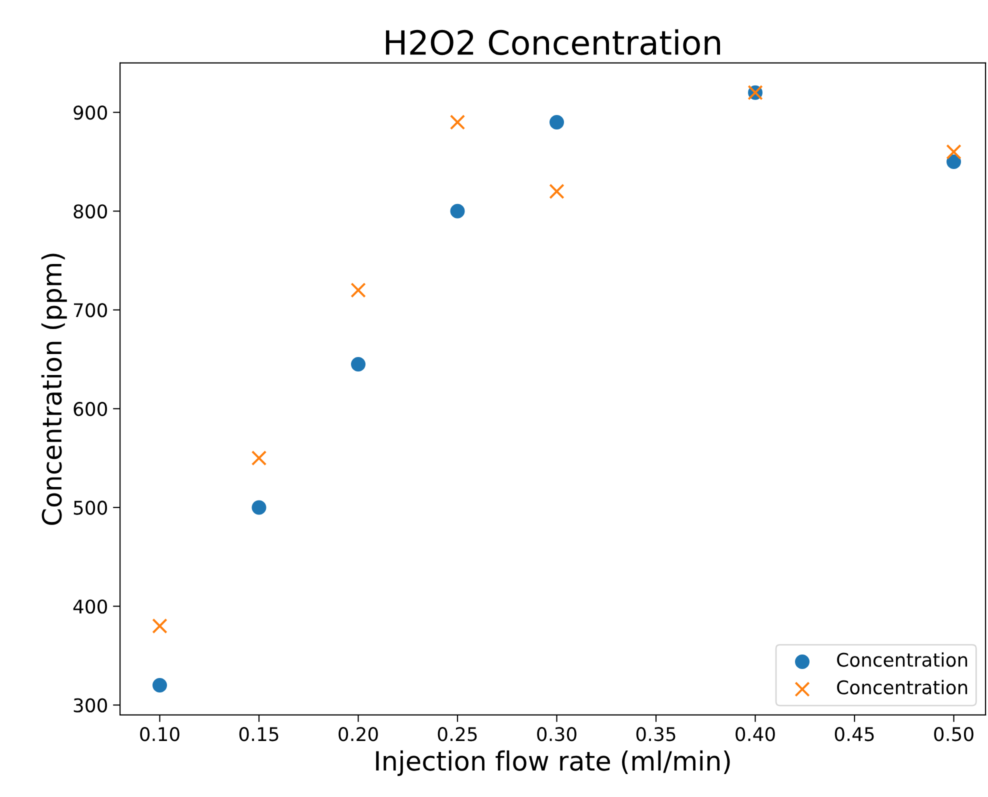  Describe the element at coordinates (553, 763) in the screenshot. I see `x-axis-title: Injection flow rate (ml/min)` at that location.